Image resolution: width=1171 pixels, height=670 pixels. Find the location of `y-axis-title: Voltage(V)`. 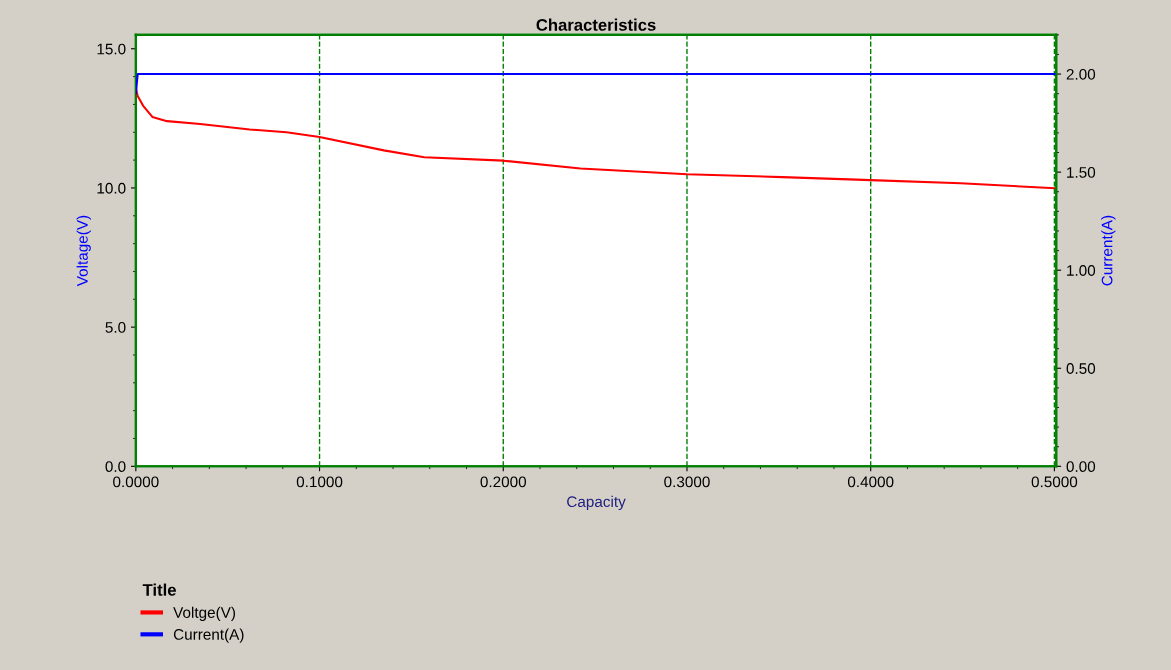

y-axis-title: Voltage(V) is located at coordinates (83, 251).